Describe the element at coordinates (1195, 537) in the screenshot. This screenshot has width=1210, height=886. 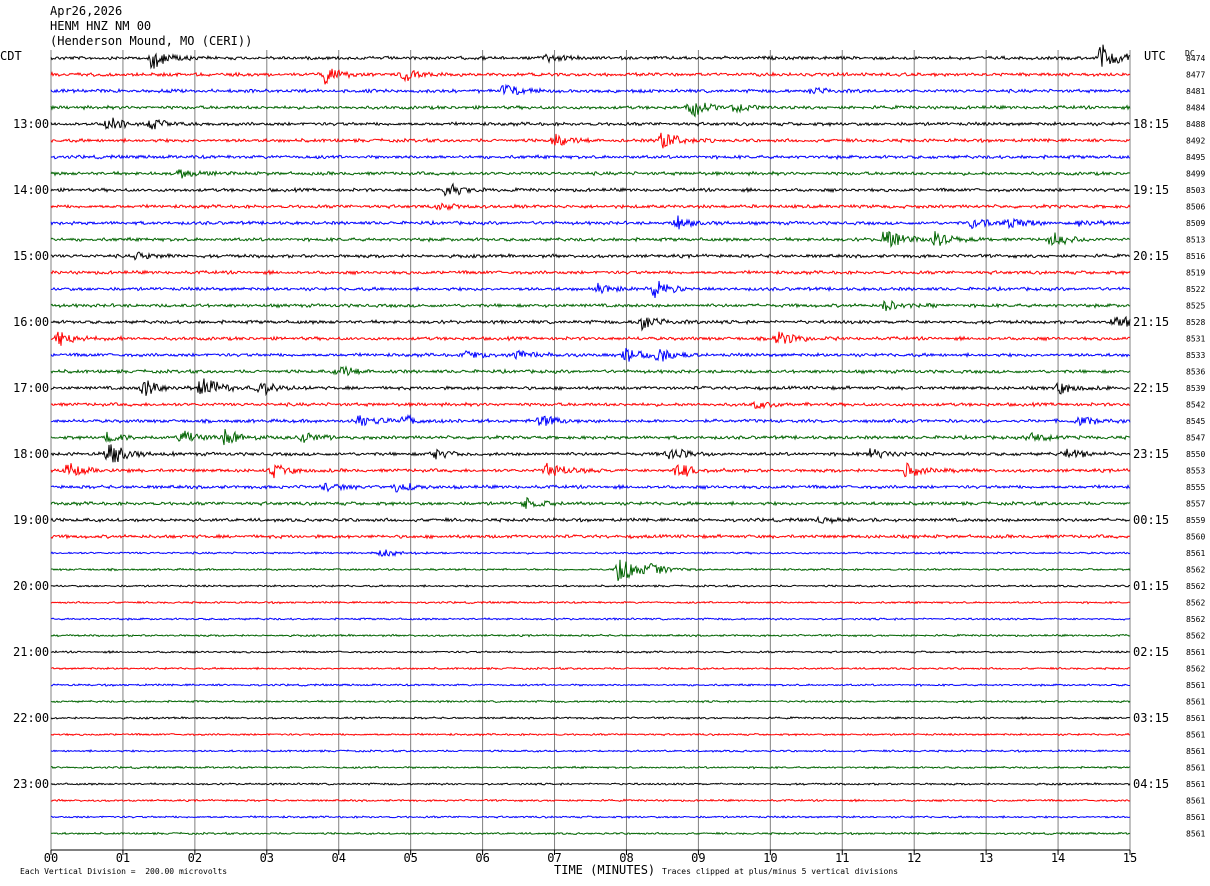
I see `dc-offset-label: 8560` at that location.